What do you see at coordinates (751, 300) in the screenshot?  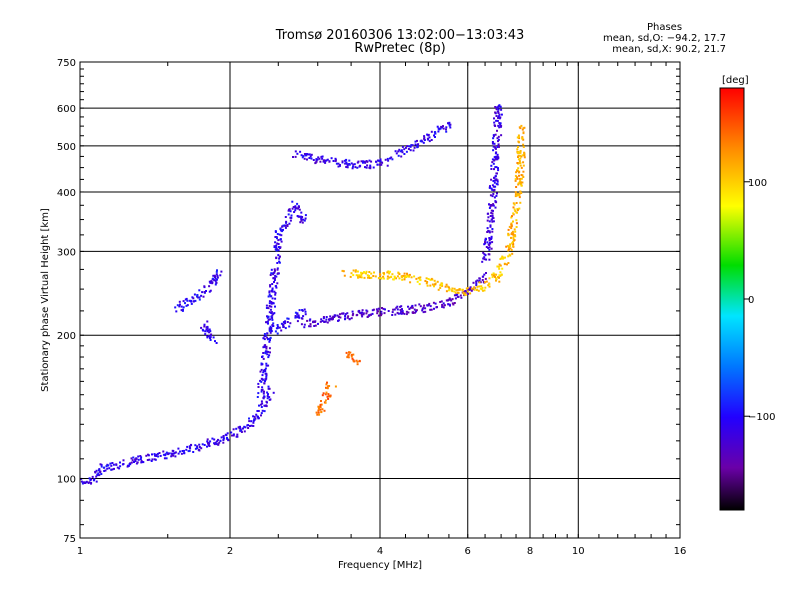 I see `colorbar-tick-label: 0` at bounding box center [751, 300].